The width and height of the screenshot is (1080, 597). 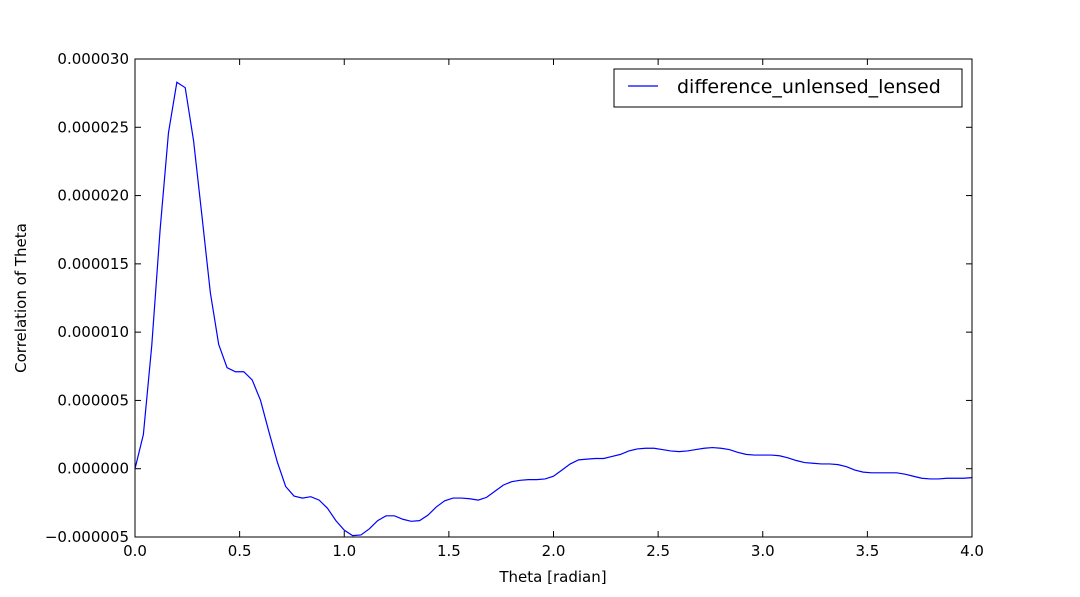 What do you see at coordinates (867, 551) in the screenshot?
I see `x-tick-label: 3.5` at bounding box center [867, 551].